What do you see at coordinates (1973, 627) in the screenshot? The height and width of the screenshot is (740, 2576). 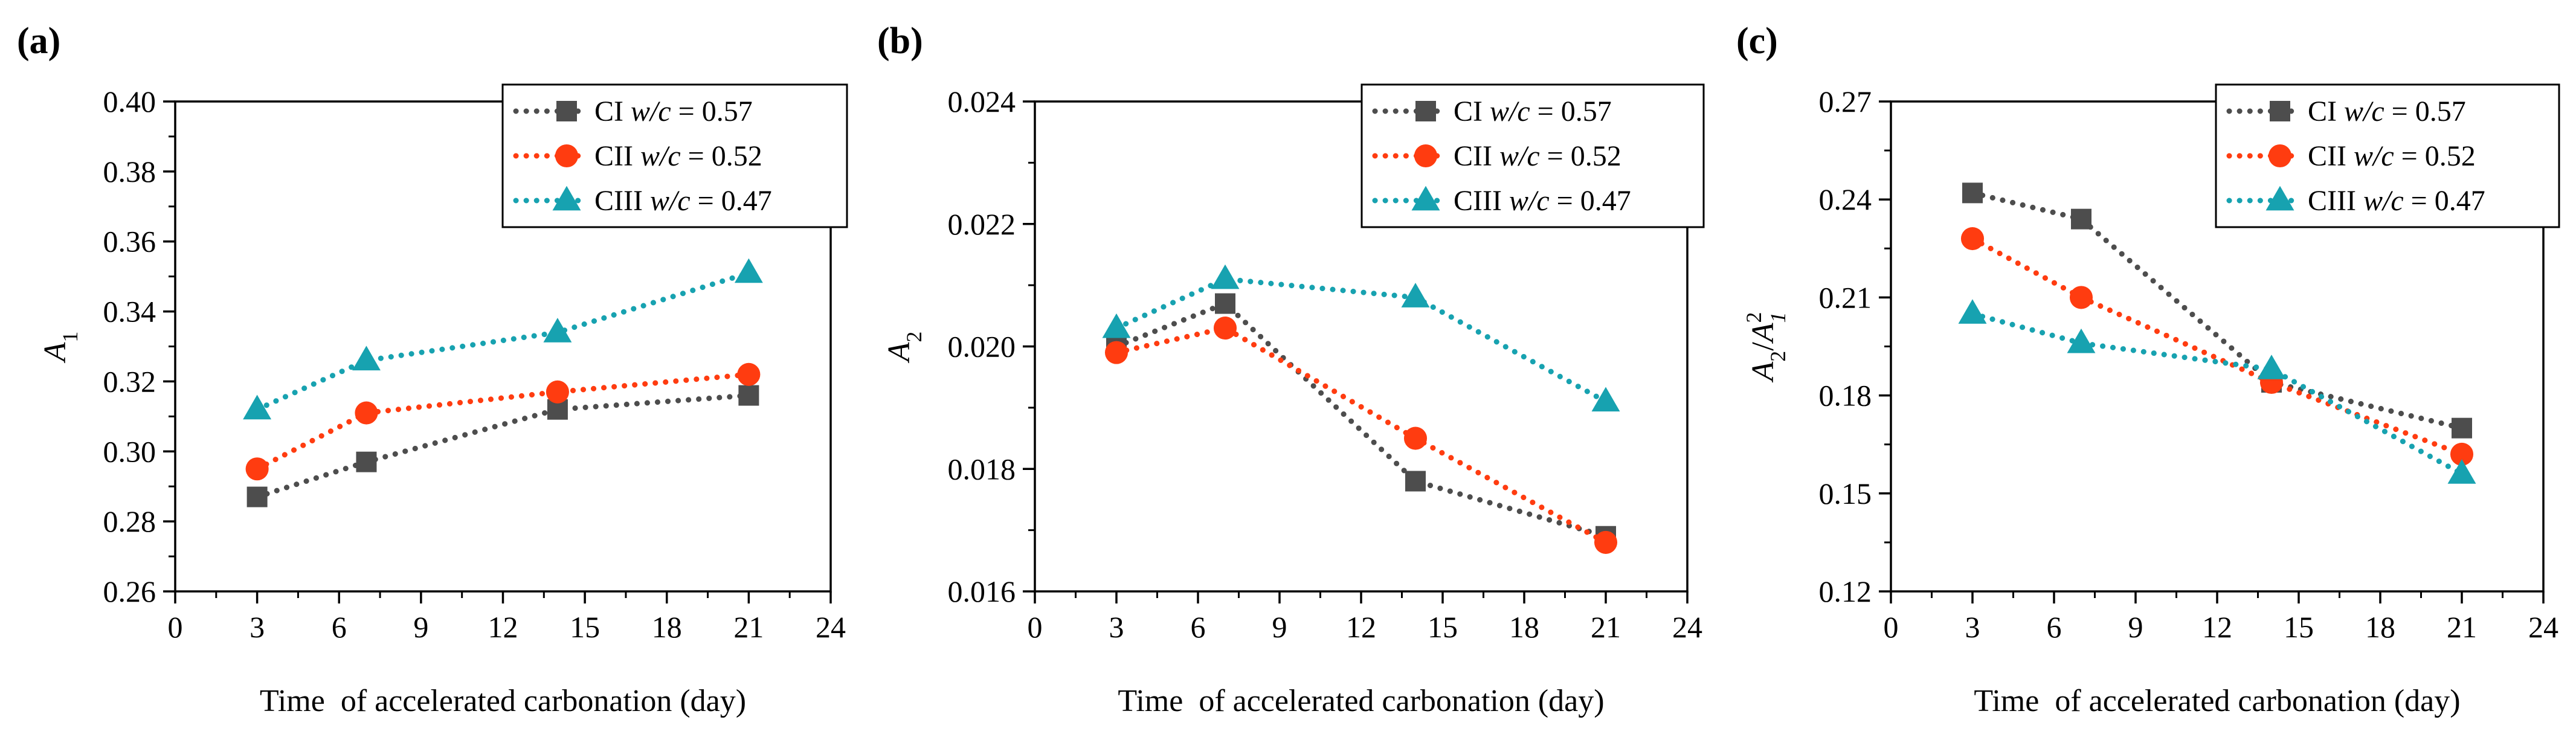 I see `x-tick-label: 3` at bounding box center [1973, 627].